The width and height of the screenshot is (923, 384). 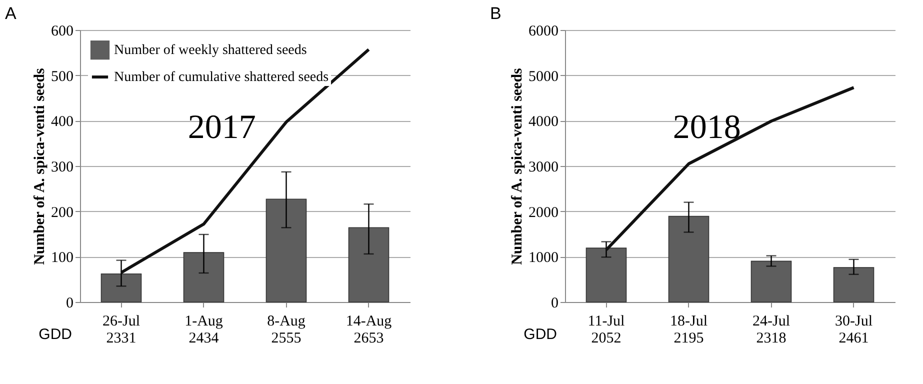 I want to click on x-tick-label: 14-Aug 2653, so click(x=369, y=330).